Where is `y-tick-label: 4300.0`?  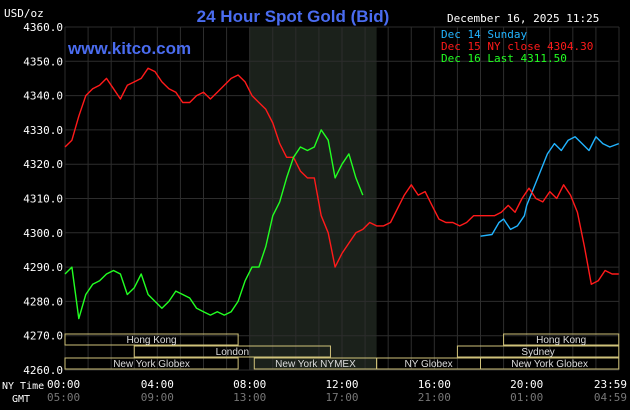
y-tick-label: 4300.0 is located at coordinates (43, 233).